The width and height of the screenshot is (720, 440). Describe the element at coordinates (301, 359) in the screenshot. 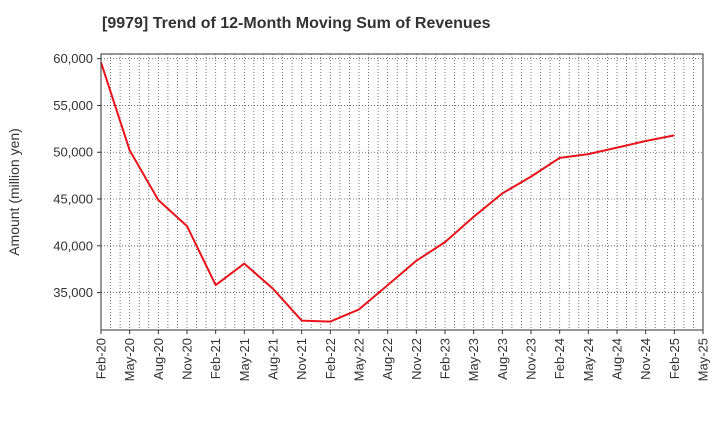

I see `x-tick-label: Nov-21` at that location.